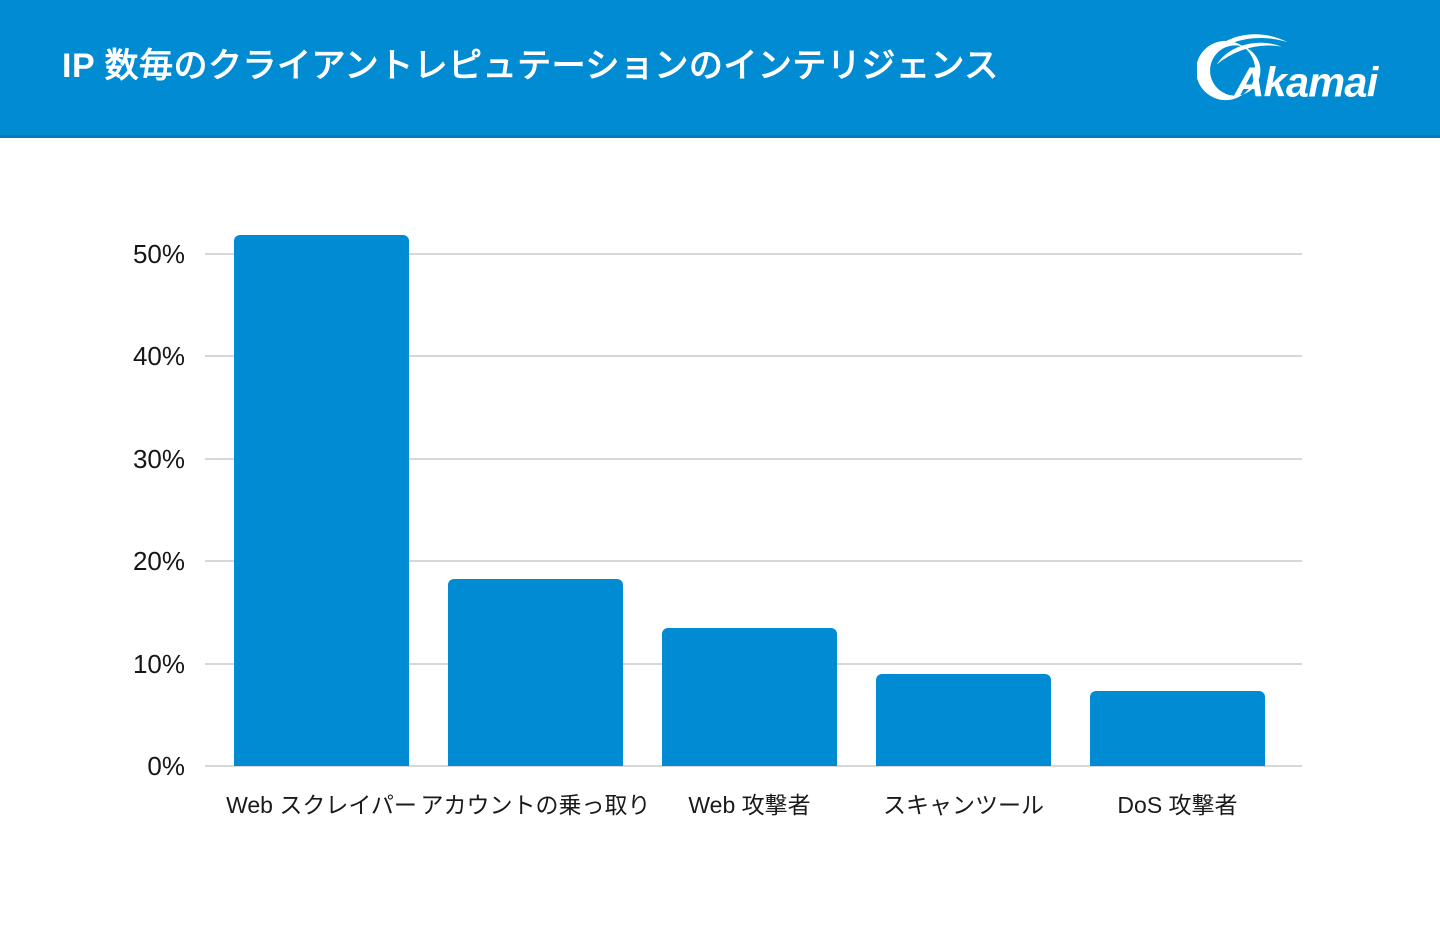 Image resolution: width=1440 pixels, height=925 pixels. I want to click on akamai-logo-graphic: Akamai, so click(1288, 69).